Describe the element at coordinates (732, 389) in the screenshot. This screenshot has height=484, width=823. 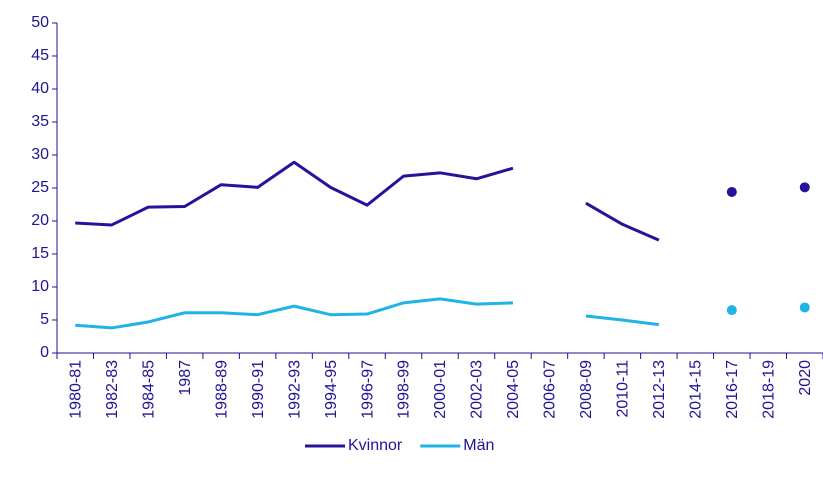
I see `x-tick-label: 2016-17` at that location.